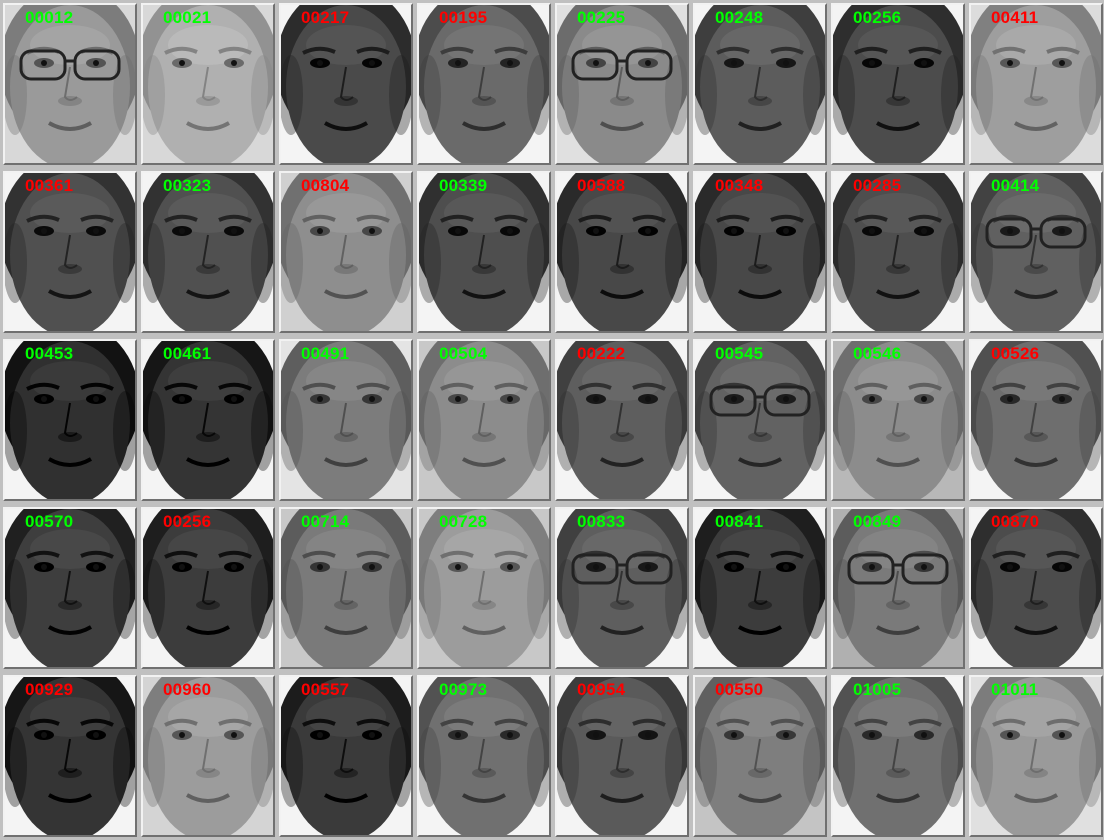 The height and width of the screenshot is (840, 1104). I want to click on face-tile: 00550, so click(760, 756).